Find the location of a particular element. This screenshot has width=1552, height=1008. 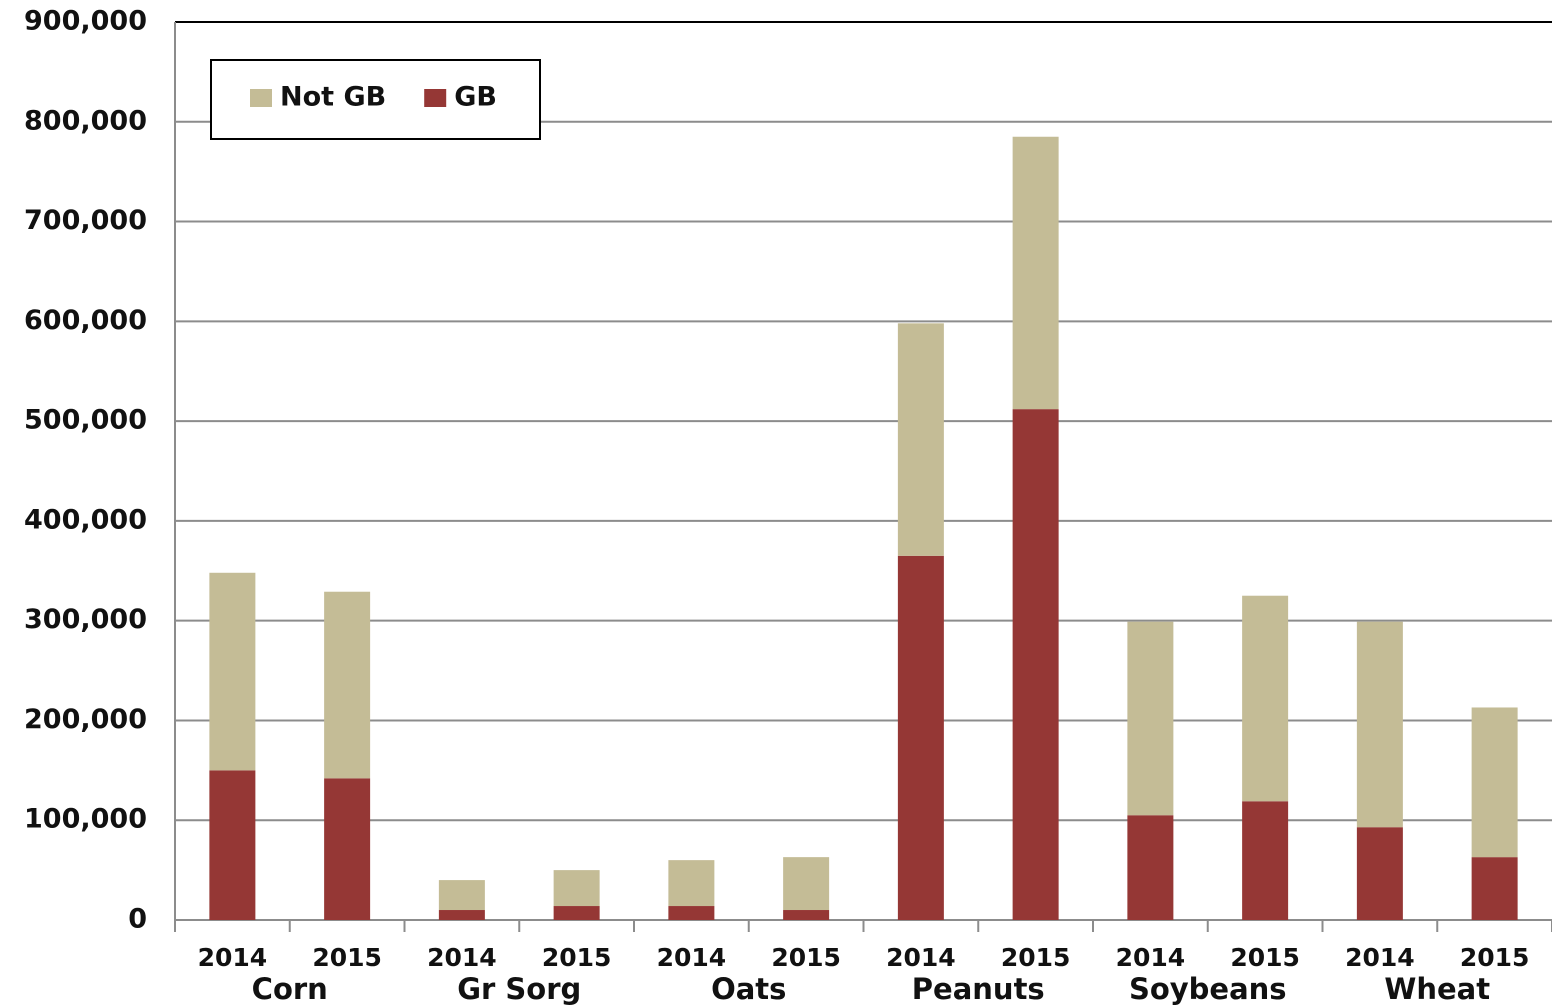

y-tick-label: 500,000 is located at coordinates (85, 420).